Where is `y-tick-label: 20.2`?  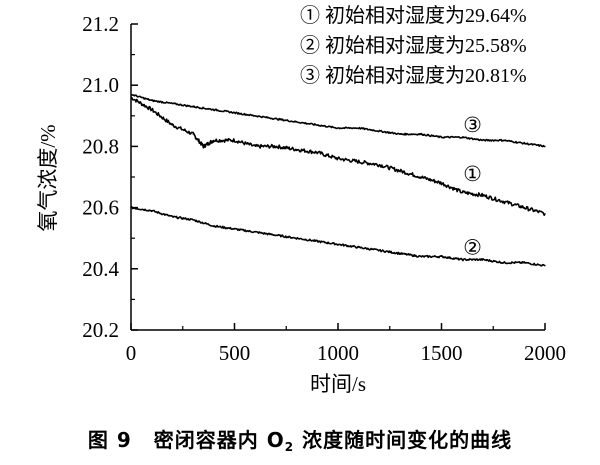
y-tick-label: 20.2 is located at coordinates (100, 330).